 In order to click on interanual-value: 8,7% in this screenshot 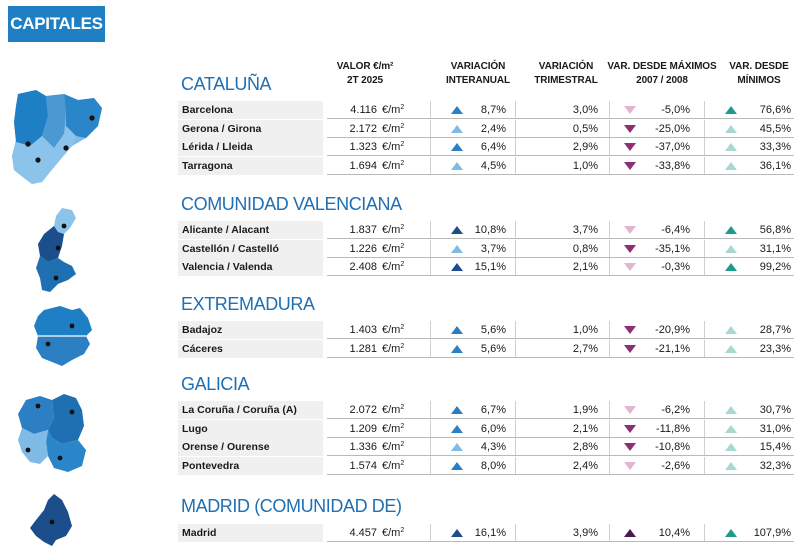, I will do `click(493, 110)`.